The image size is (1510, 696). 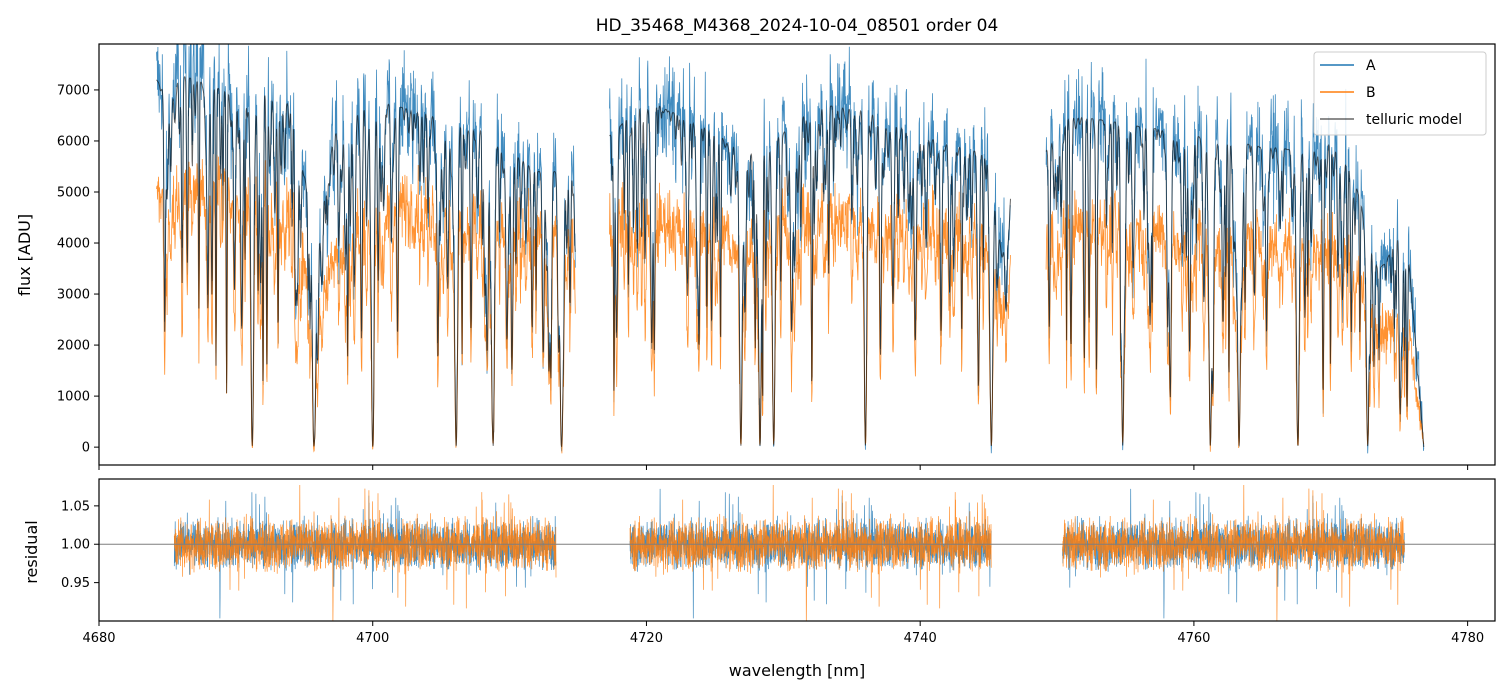 What do you see at coordinates (1371, 66) in the screenshot?
I see `legend-label-a: A` at bounding box center [1371, 66].